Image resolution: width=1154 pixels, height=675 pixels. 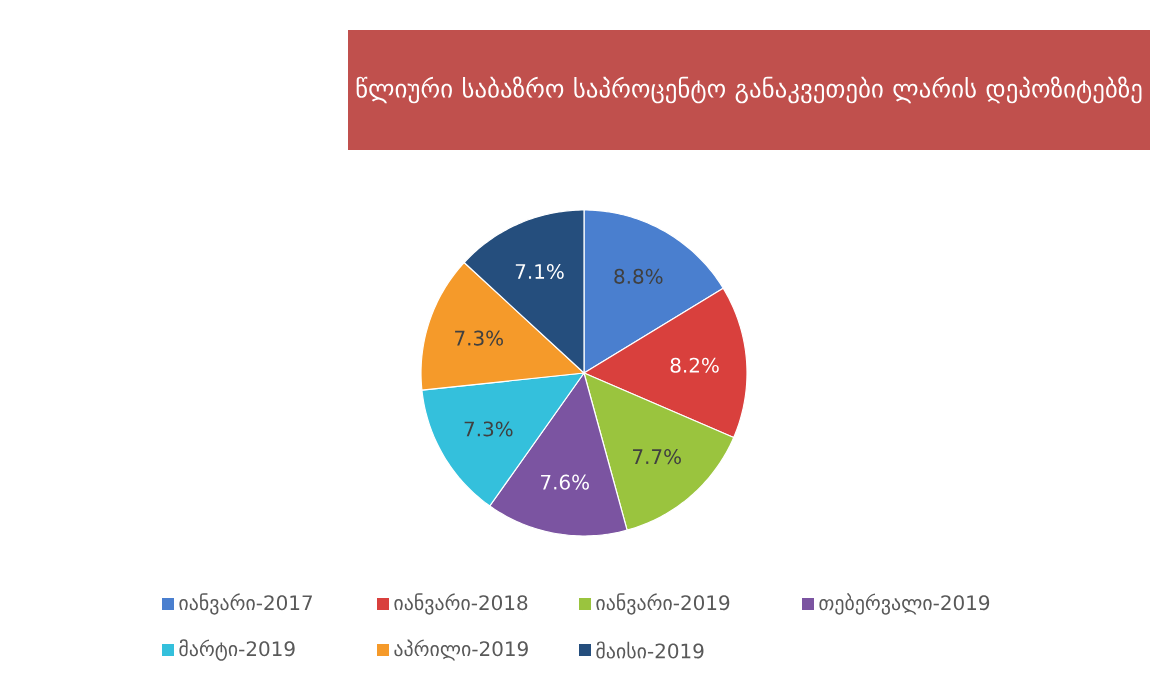 I want to click on legend-label: იანვარი-2018, so click(x=461, y=604).